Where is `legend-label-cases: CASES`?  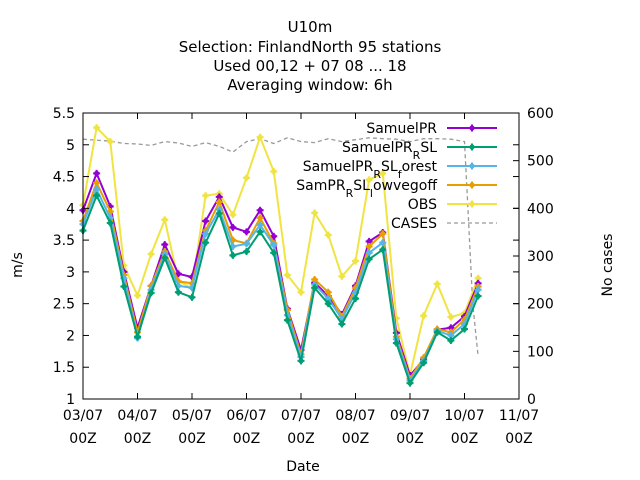 legend-label-cases: CASES is located at coordinates (414, 224).